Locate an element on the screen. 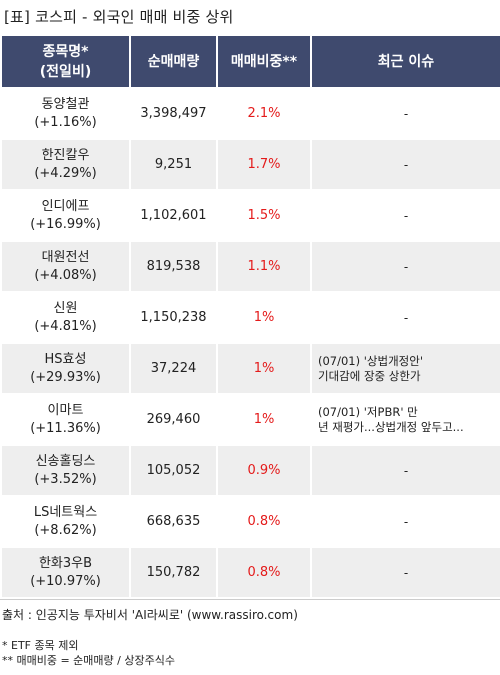 This screenshot has height=675, width=500. stock-name: 한화3우B is located at coordinates (65, 563).